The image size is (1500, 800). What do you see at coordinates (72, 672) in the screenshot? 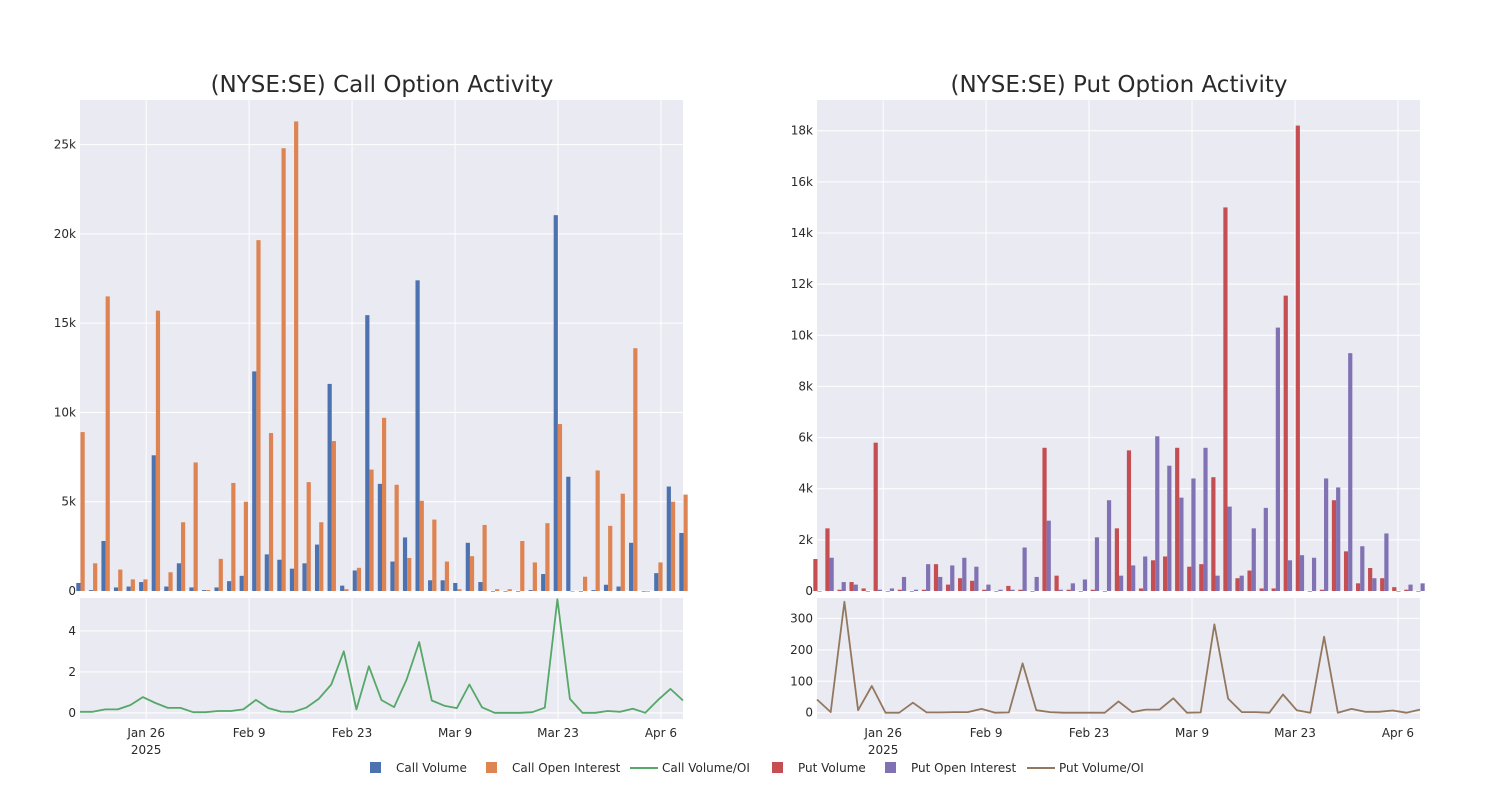
I see `call-bot-y-tick-label: 2` at bounding box center [72, 672].